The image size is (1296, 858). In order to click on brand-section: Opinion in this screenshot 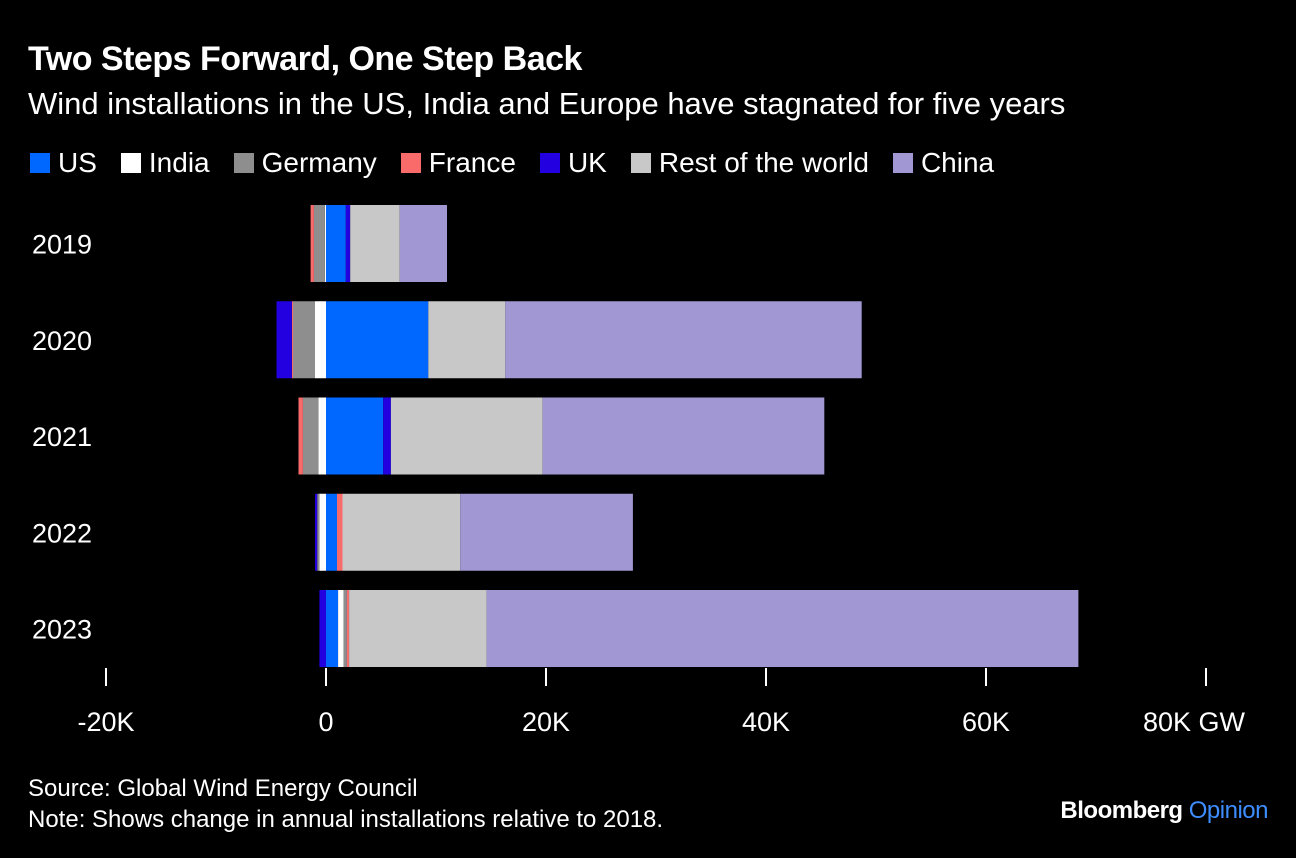, I will do `click(1228, 810)`.